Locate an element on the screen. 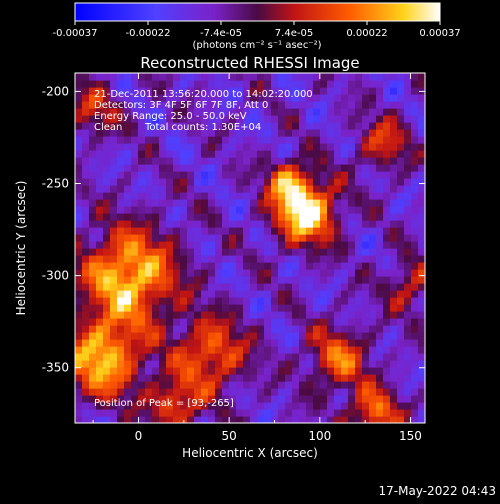  annotation-energy: Energy Range: 25.0 - 50.0 keV is located at coordinates (170, 116).